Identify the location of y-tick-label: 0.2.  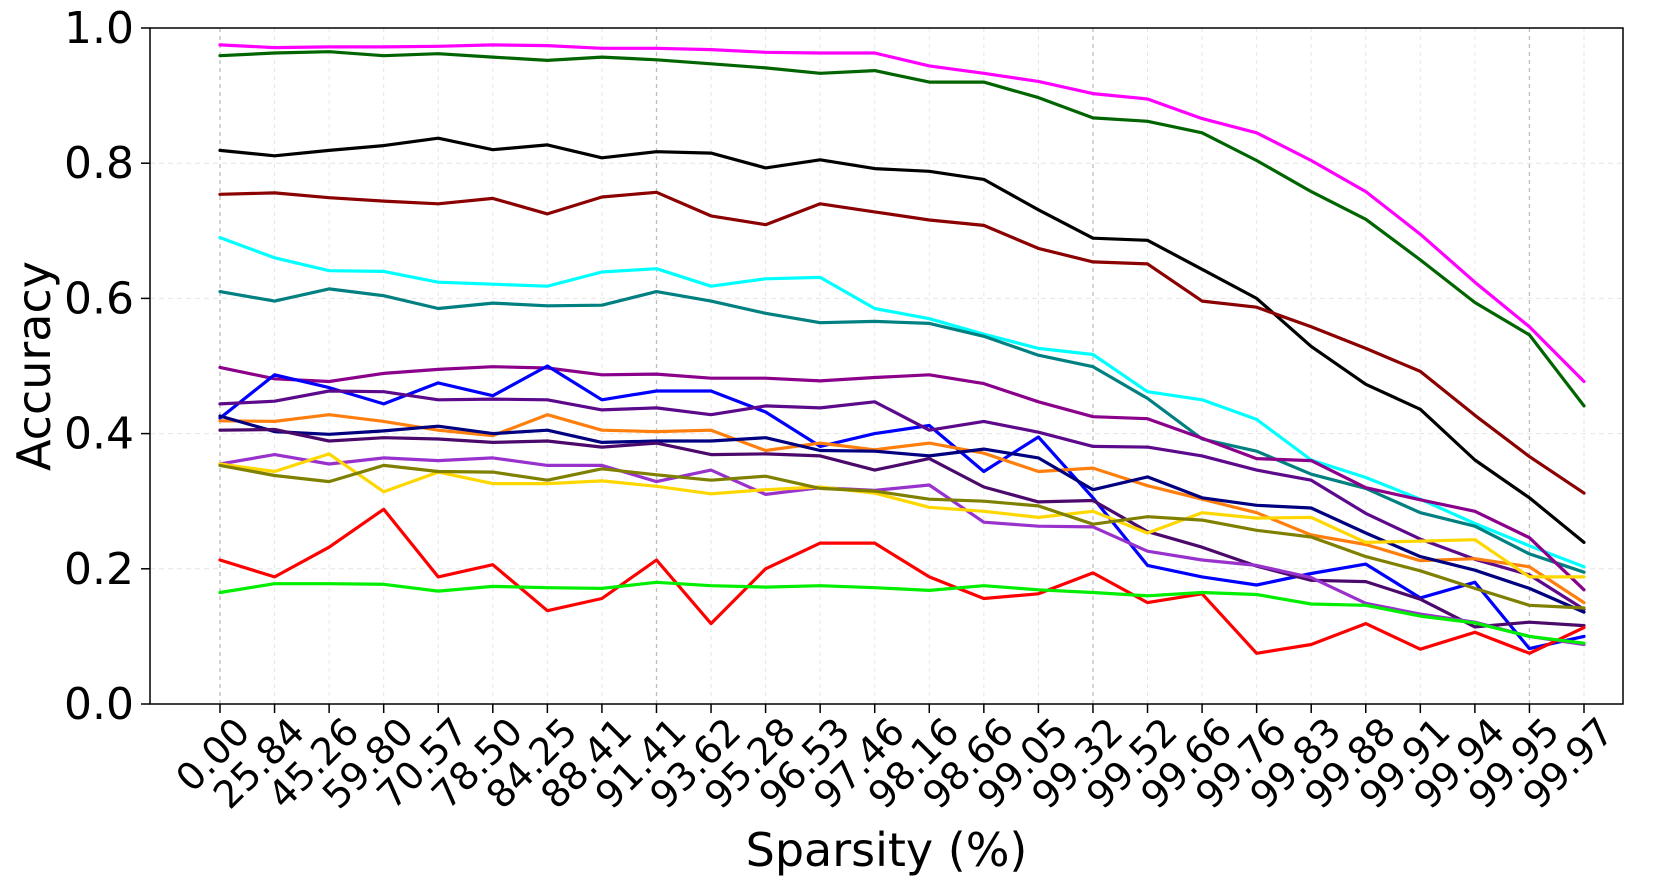
(99, 569).